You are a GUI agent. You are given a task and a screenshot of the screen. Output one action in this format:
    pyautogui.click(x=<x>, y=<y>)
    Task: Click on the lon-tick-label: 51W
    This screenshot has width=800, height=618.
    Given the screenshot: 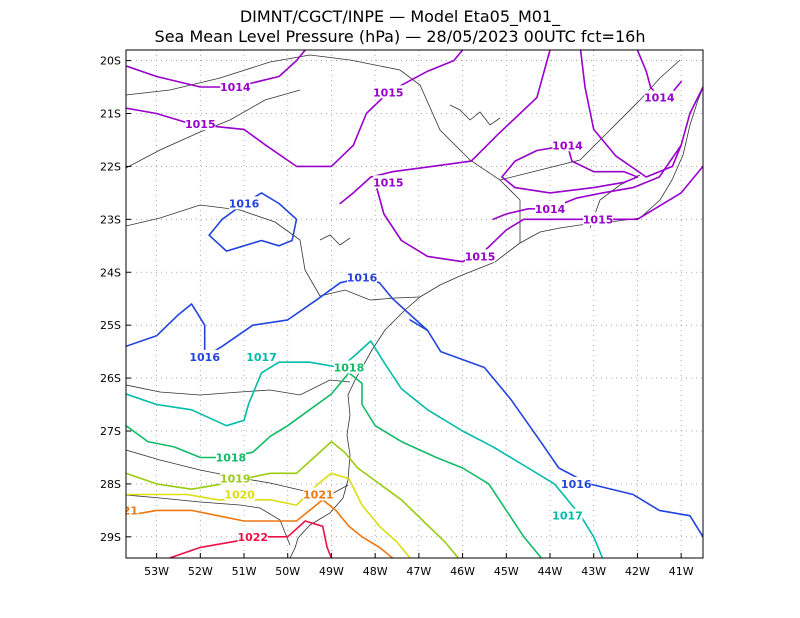 What is the action you would take?
    pyautogui.click(x=244, y=571)
    